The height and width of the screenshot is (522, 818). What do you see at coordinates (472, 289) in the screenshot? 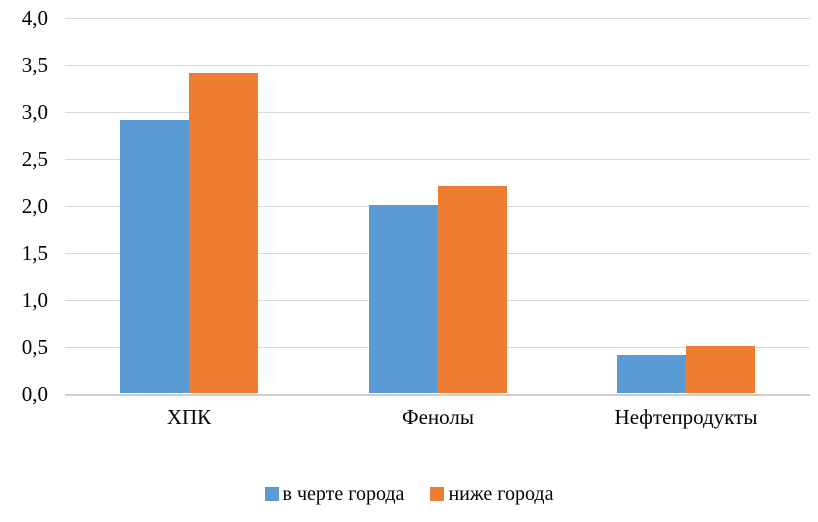
I see `bar-series2-cat2` at bounding box center [472, 289].